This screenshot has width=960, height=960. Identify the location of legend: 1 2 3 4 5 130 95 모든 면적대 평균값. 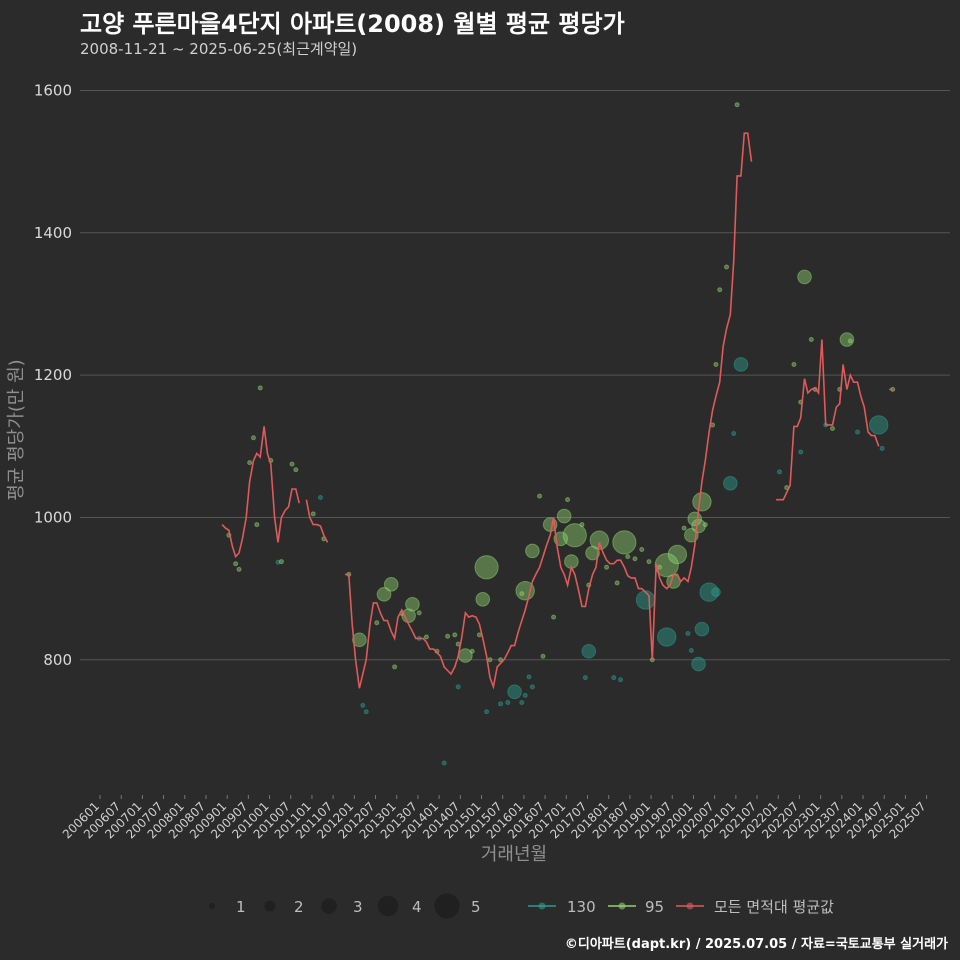
(521, 906).